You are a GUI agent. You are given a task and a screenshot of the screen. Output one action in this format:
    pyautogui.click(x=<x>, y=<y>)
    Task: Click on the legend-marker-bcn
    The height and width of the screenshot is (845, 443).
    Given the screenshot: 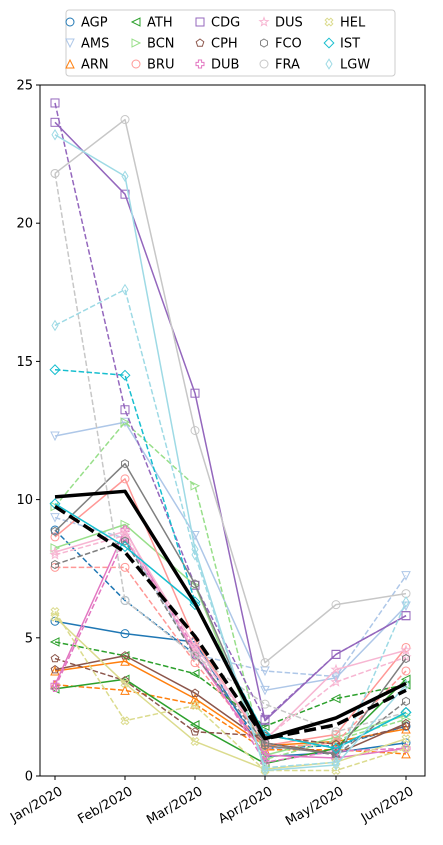 What is the action you would take?
    pyautogui.click(x=136, y=43)
    